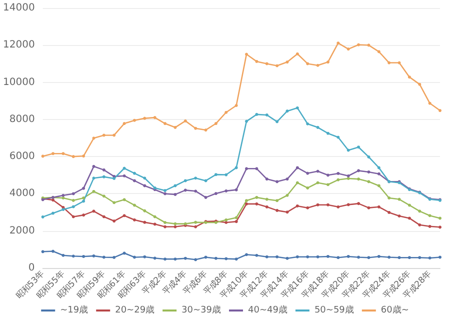 This screenshot has width=450, height=322. What do you see at coordinates (135, 310) in the screenshot?
I see `legend-label: 20~29歳` at bounding box center [135, 310].